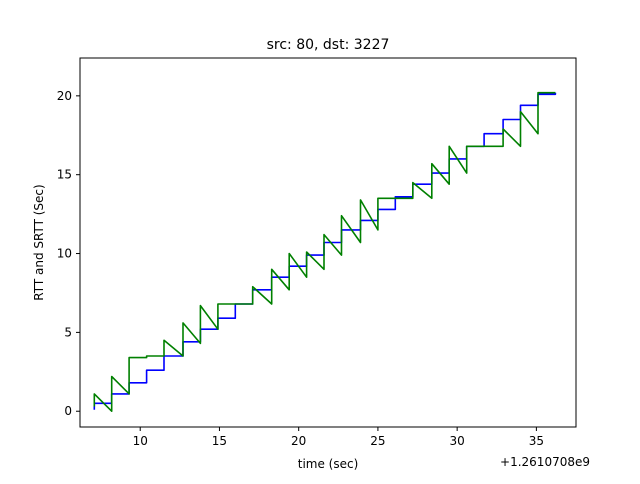 The height and width of the screenshot is (484, 640). I want to click on x-tick-label: 25, so click(377, 441).